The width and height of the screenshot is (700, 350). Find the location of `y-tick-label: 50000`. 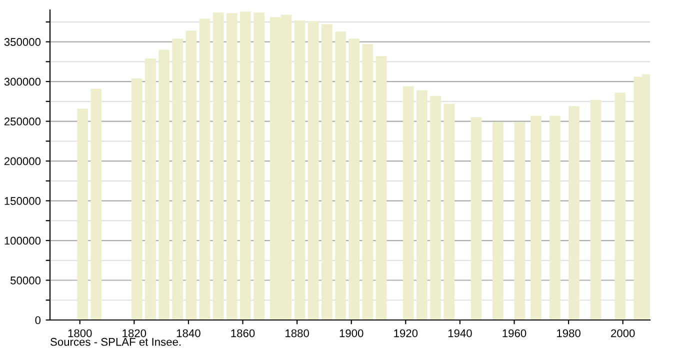

y-tick-label: 50000 is located at coordinates (25, 280).